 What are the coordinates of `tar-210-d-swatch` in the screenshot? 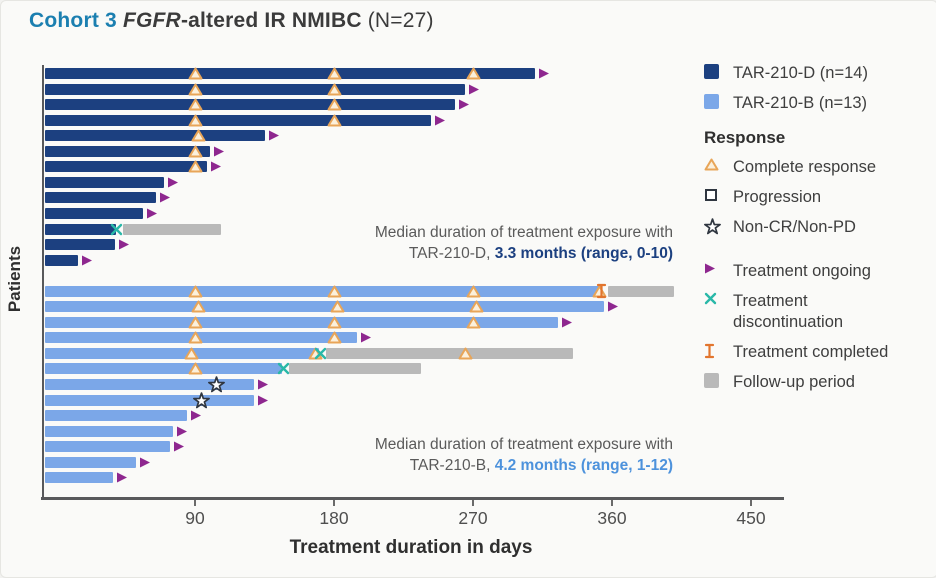 It's located at (714, 71).